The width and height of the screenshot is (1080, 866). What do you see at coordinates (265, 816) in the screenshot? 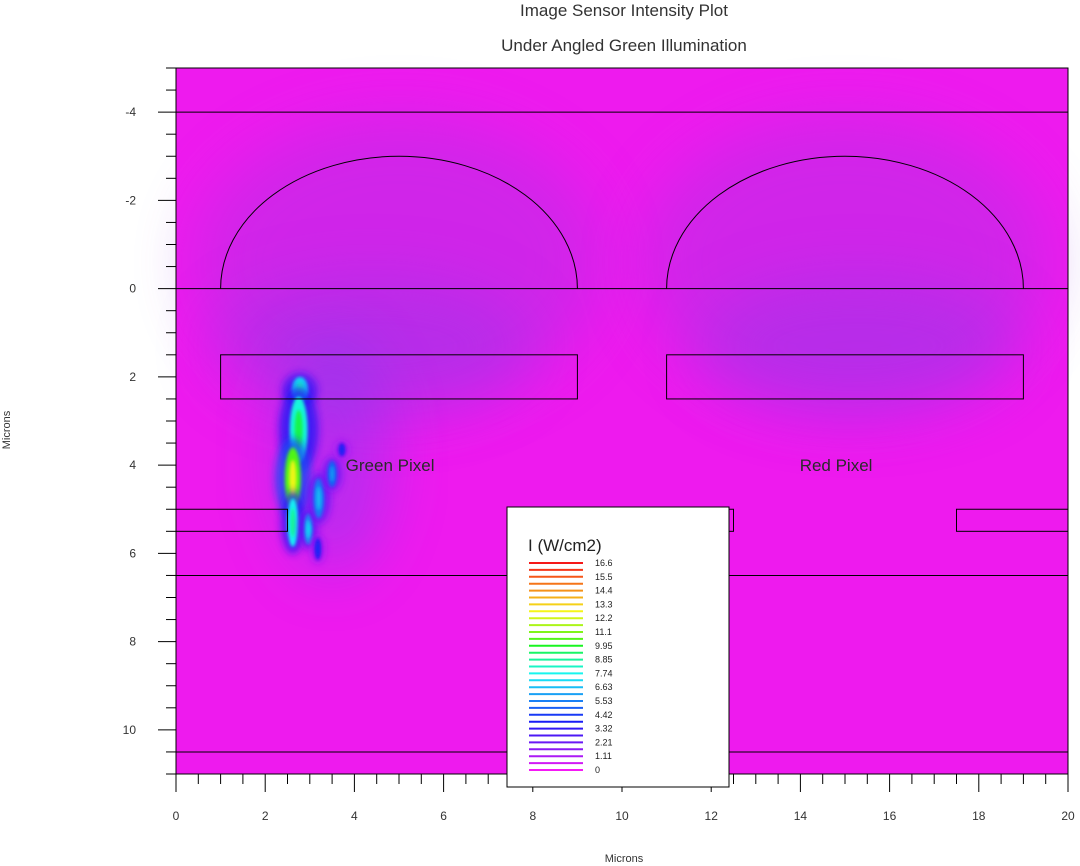
I see `x-tick-label: 2` at bounding box center [265, 816].